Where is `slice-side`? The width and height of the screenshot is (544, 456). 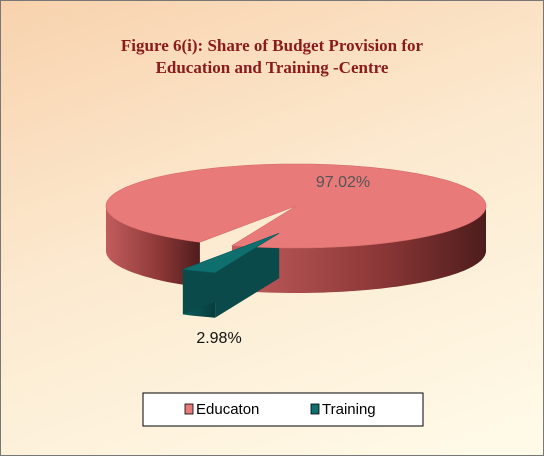 slice-side is located at coordinates (359, 249).